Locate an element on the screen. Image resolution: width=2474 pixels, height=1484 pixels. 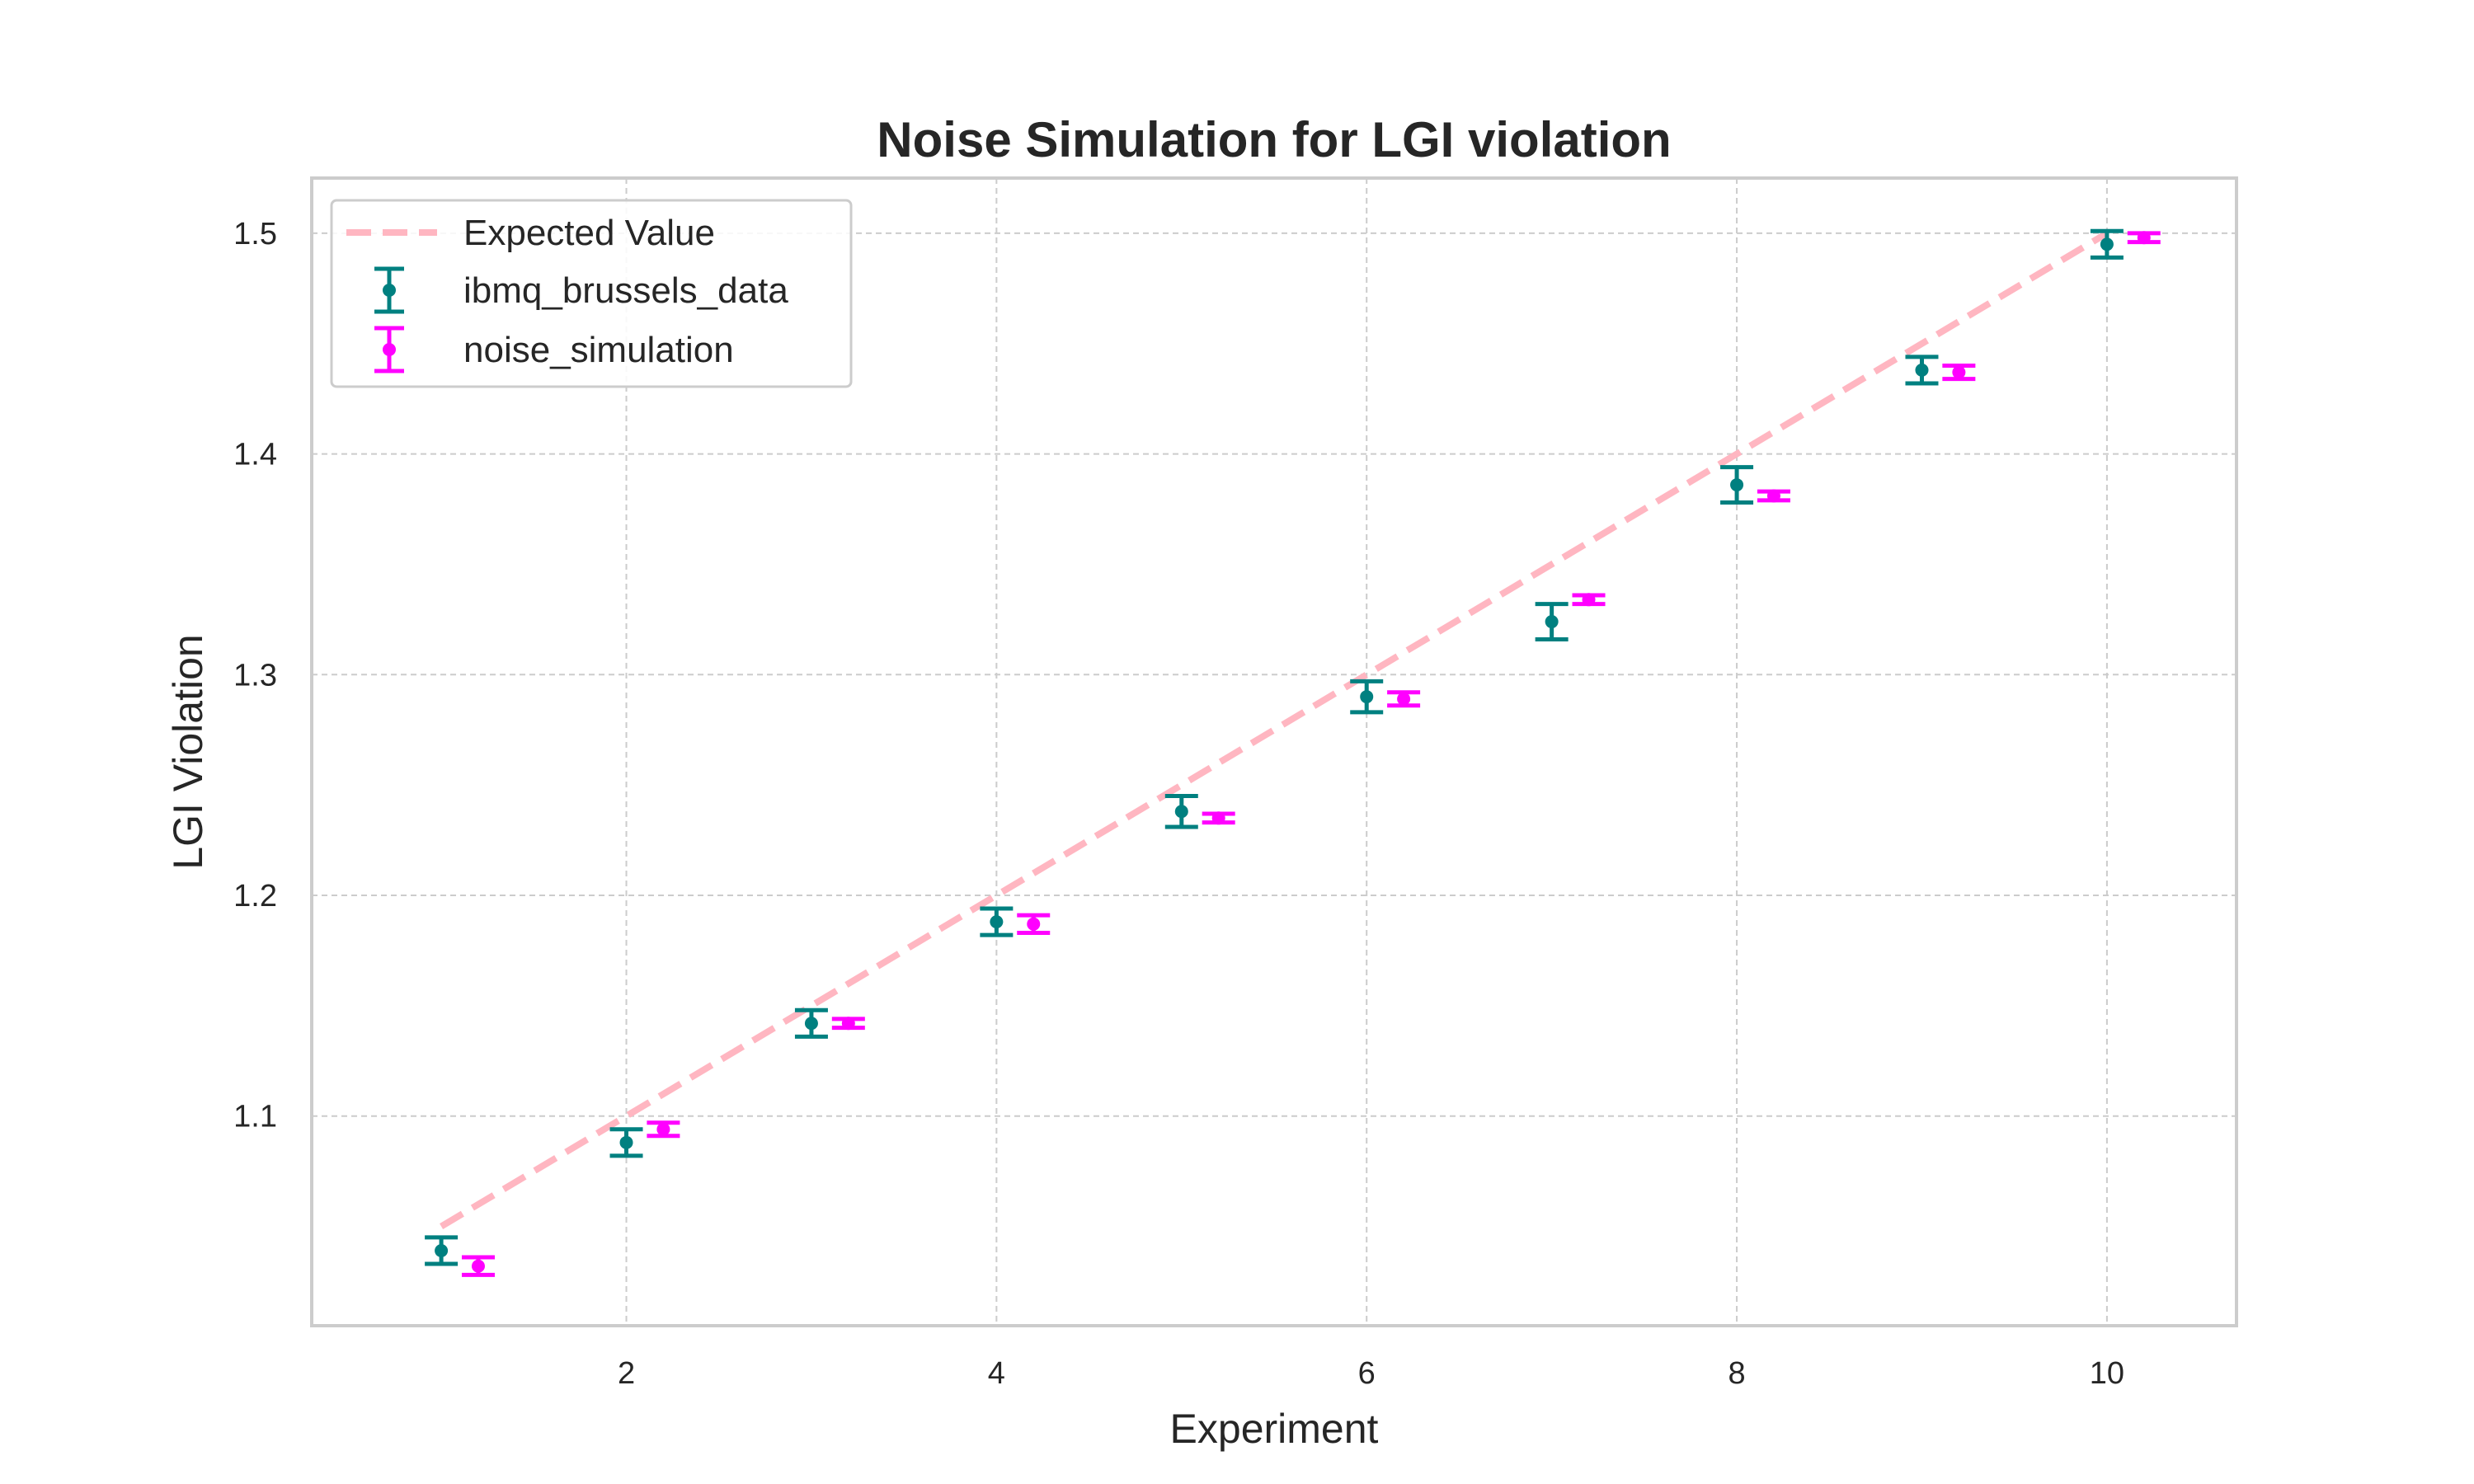
y-axis-label: LGI Violation is located at coordinates (188, 751).